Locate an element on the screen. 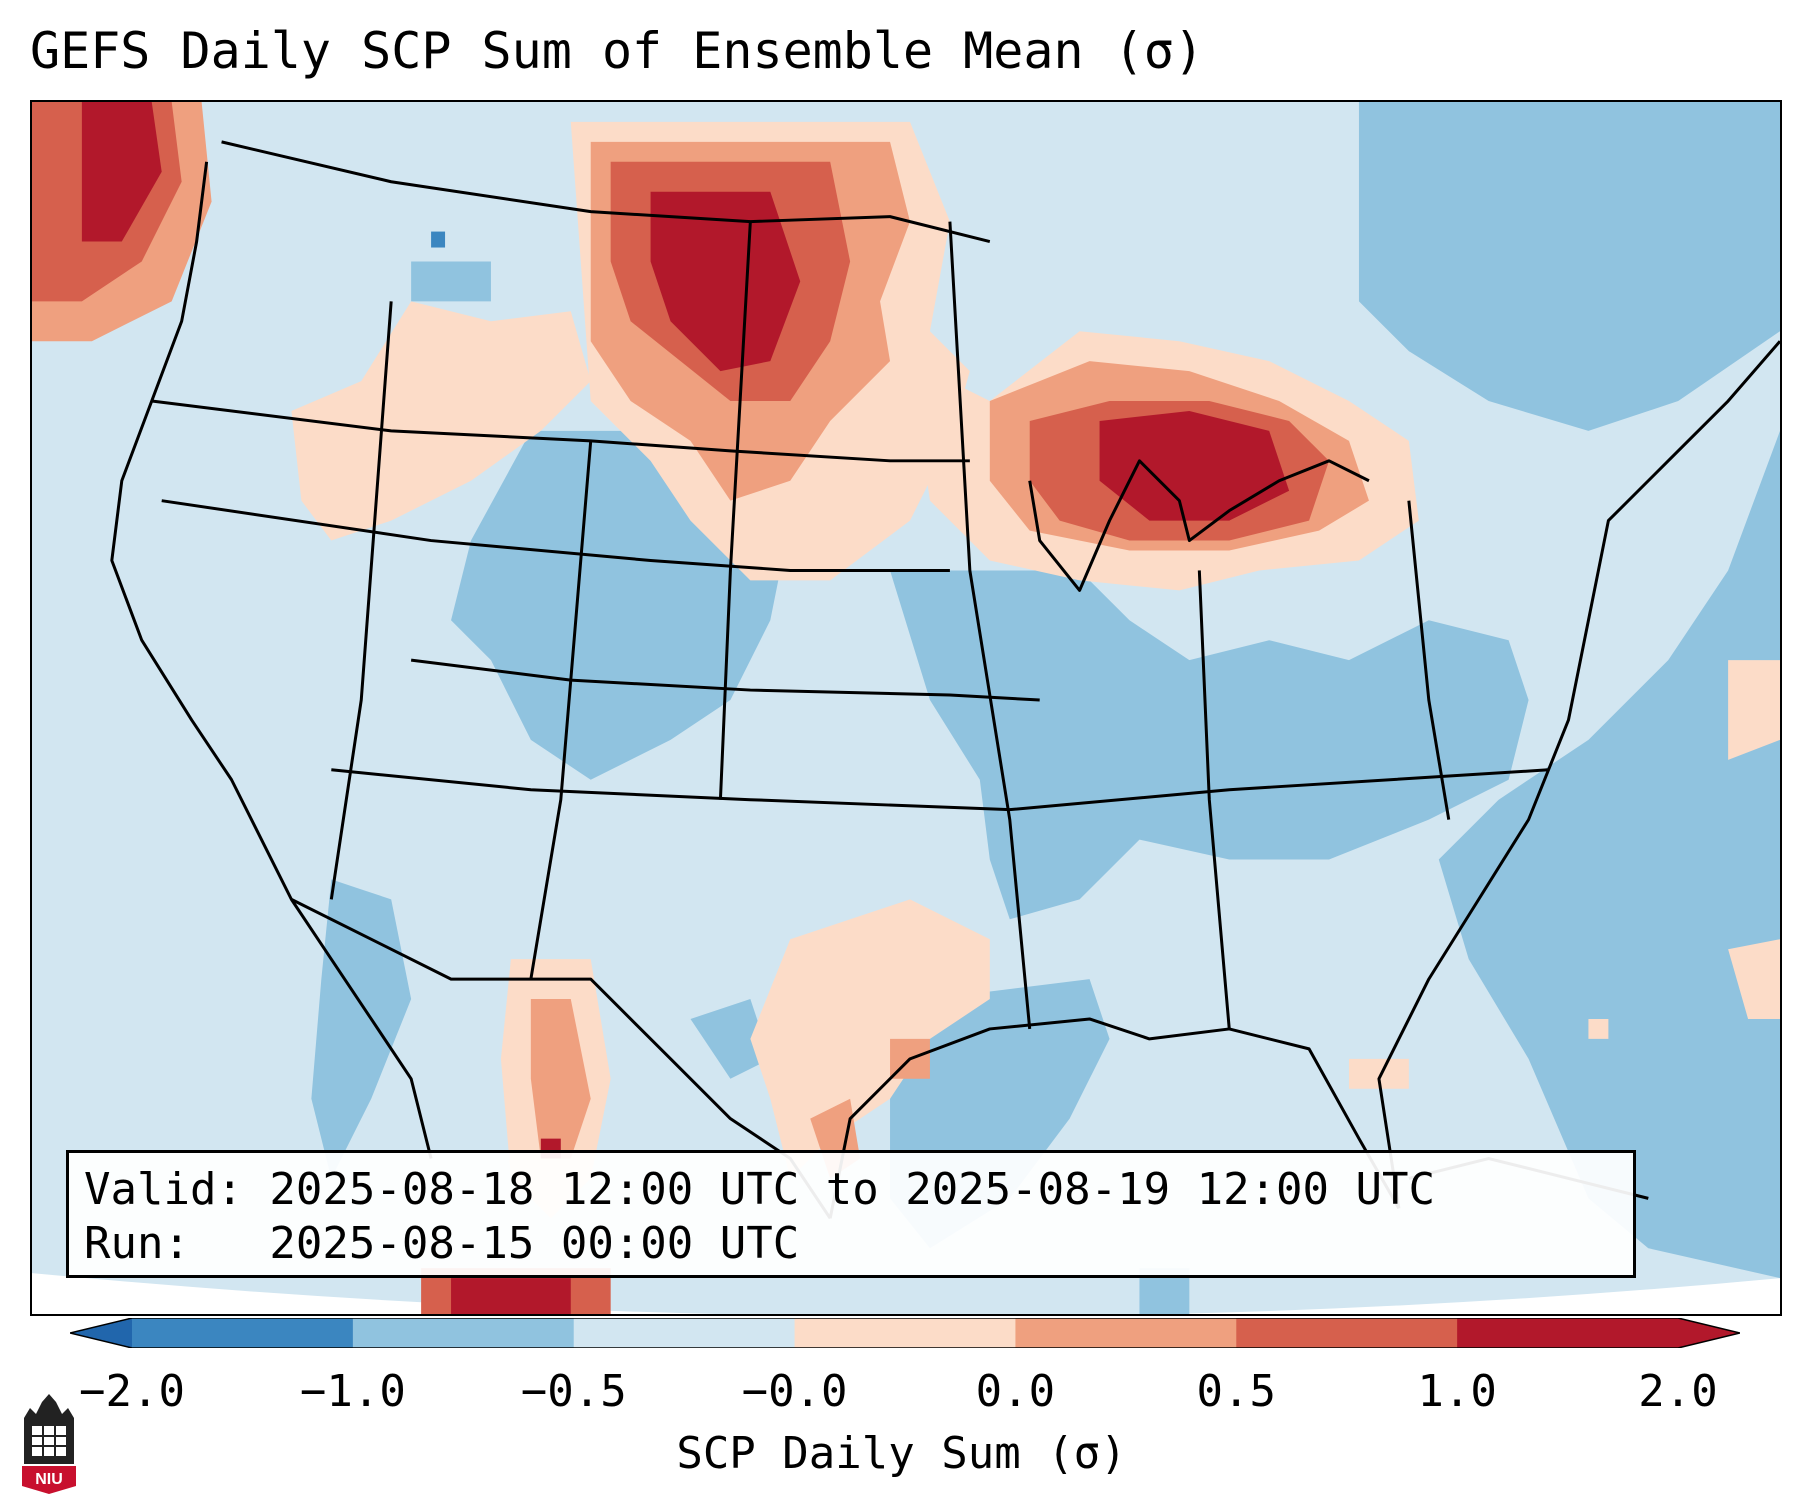 The height and width of the screenshot is (1506, 1803). mexico-south-peak is located at coordinates (511, 1296).